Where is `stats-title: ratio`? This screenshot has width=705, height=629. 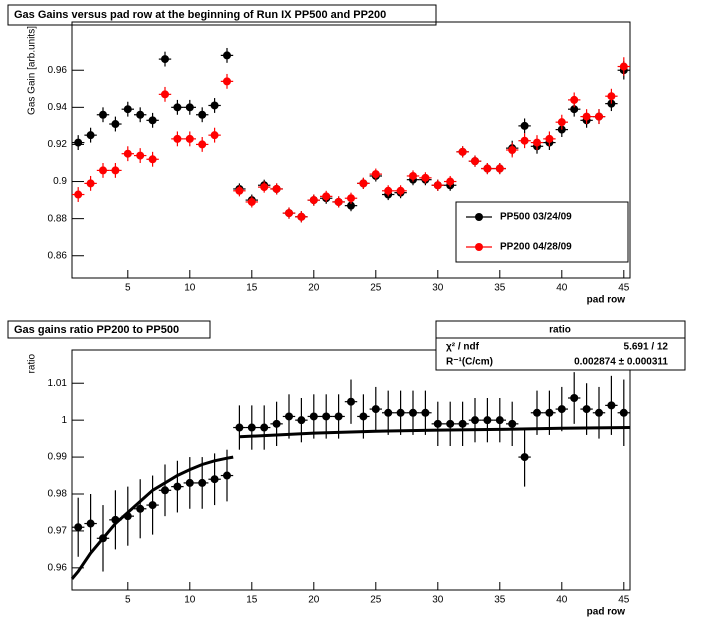
stats-title: ratio is located at coordinates (560, 330).